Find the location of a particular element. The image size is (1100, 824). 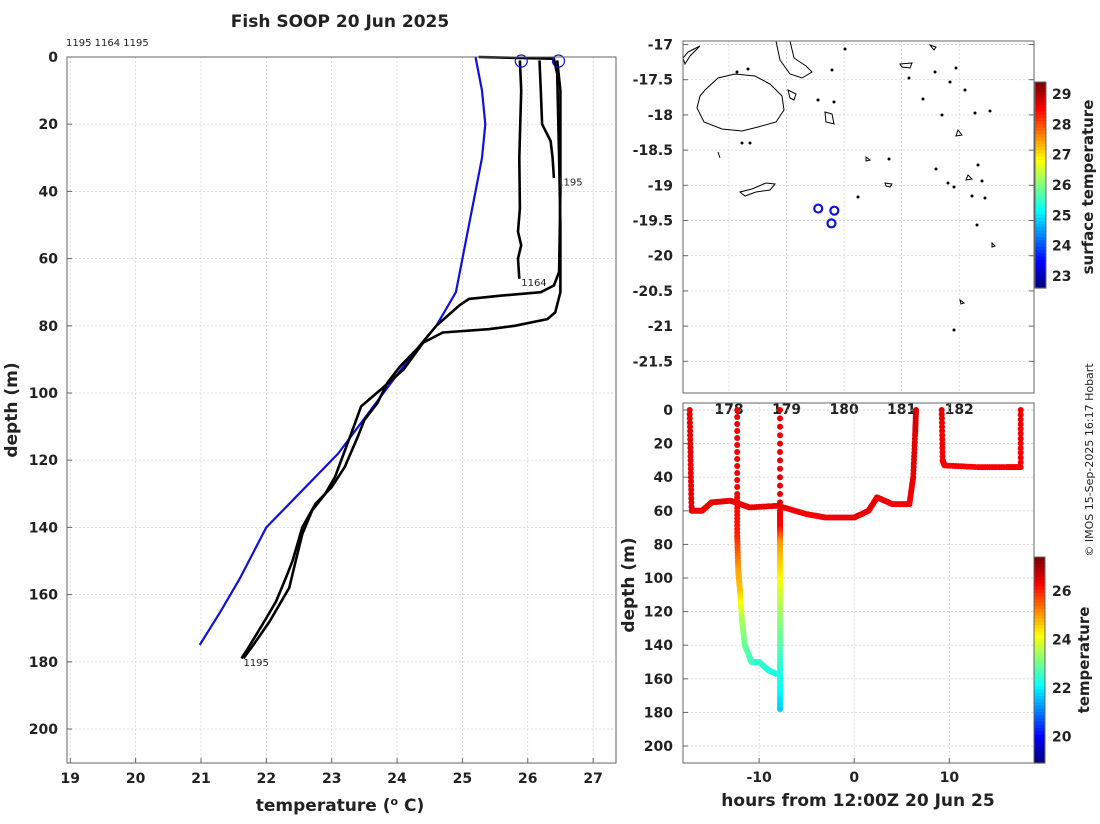

map-y-tick-label: -19.5 is located at coordinates (653, 222).